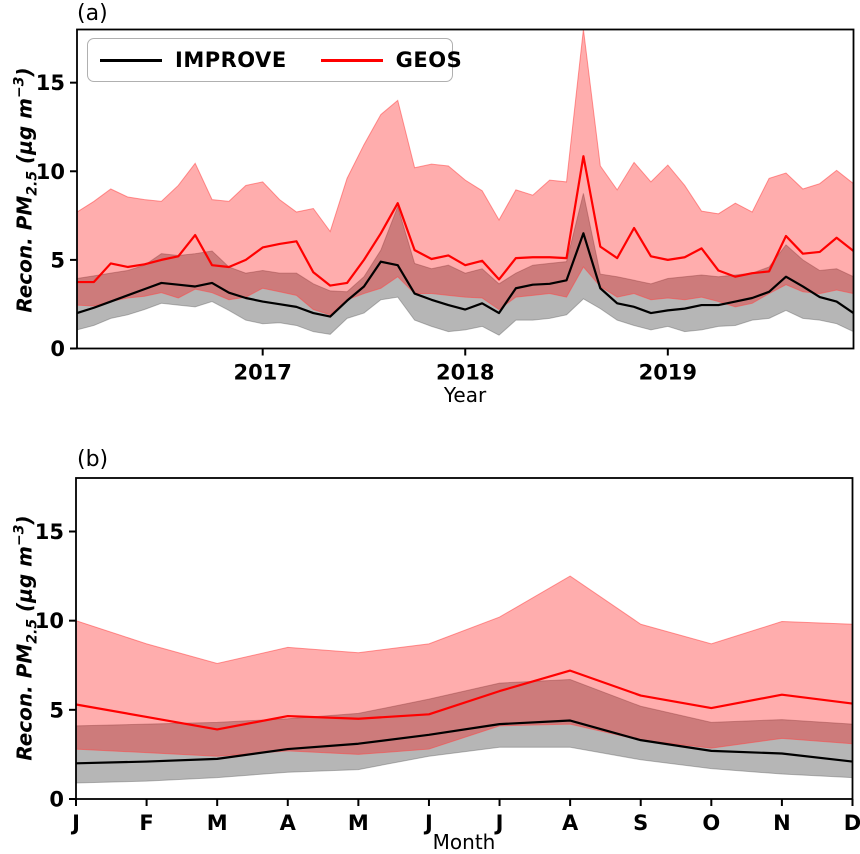  Describe the element at coordinates (852, 823) in the screenshot. I see `panel-b-xtick-label: D` at that location.